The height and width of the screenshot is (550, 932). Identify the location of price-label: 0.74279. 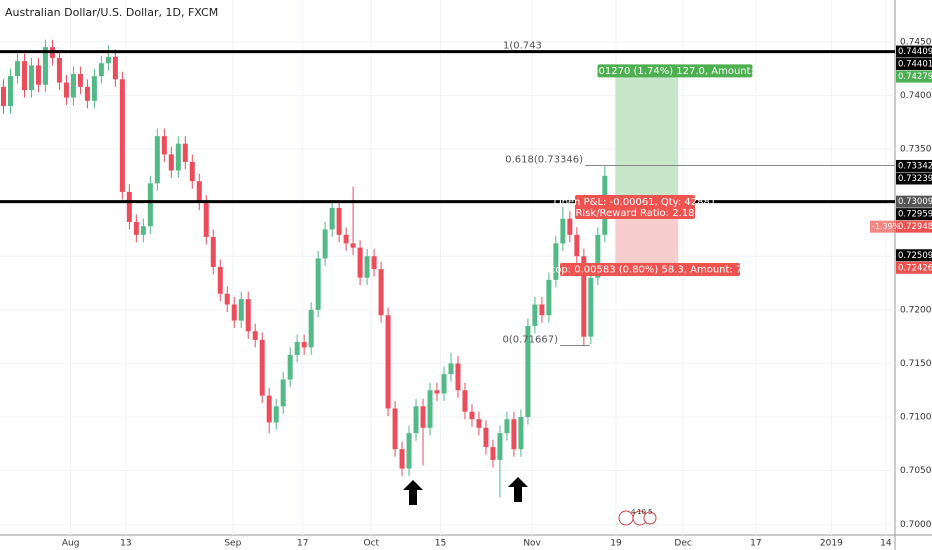
(914, 76).